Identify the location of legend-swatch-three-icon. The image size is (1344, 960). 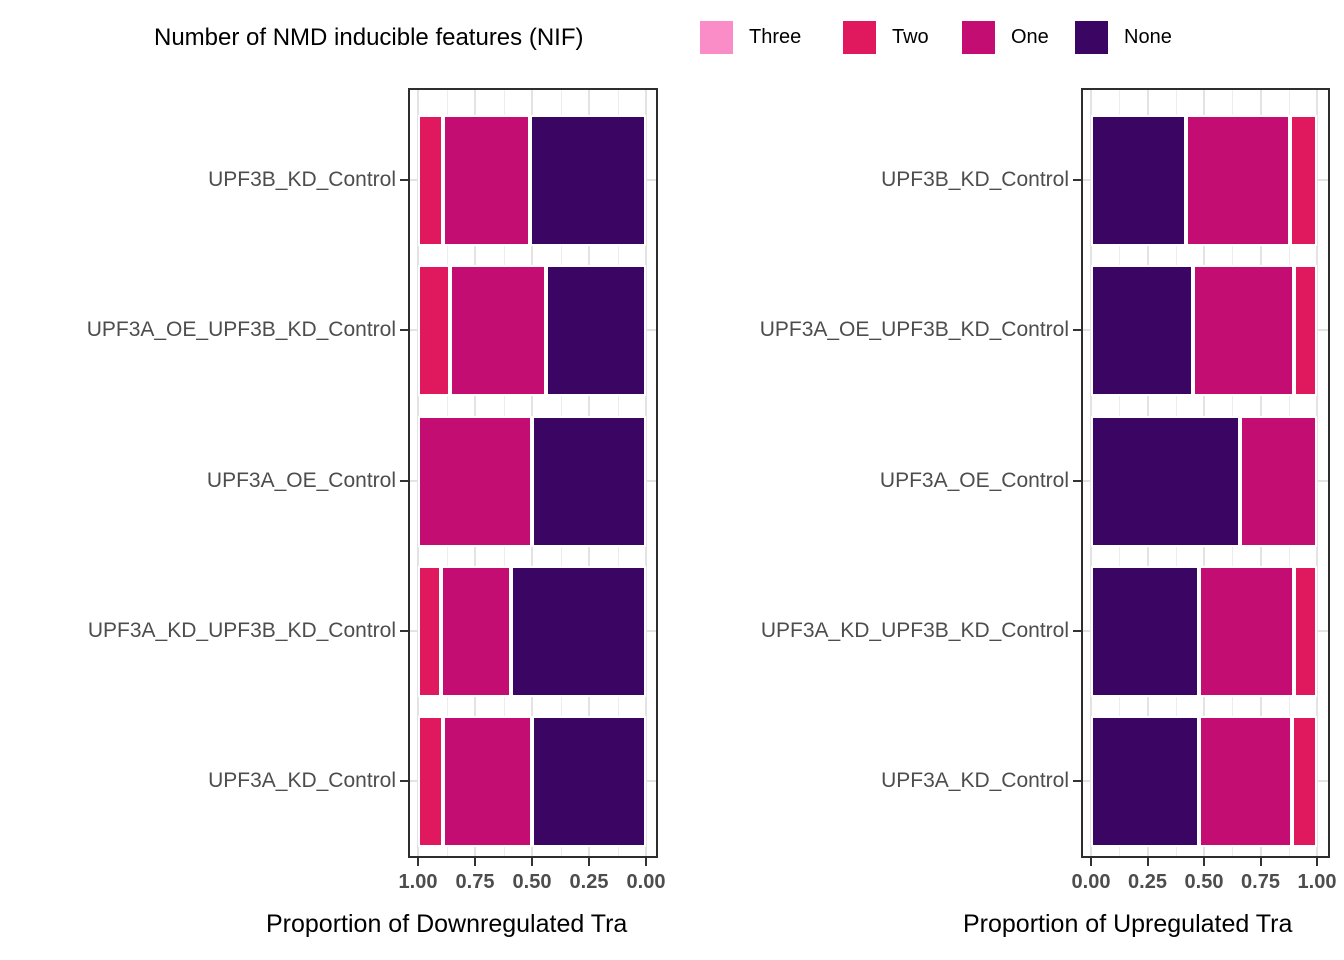
(716, 37).